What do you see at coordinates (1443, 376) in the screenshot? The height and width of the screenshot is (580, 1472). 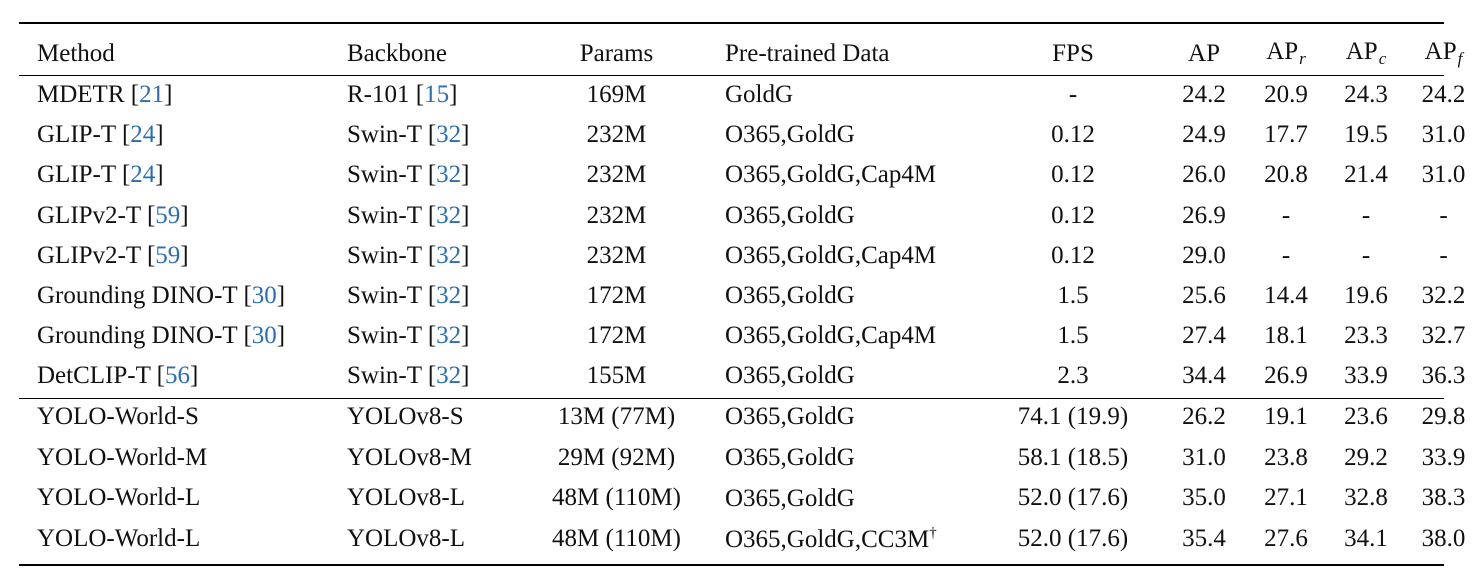 I see `ap-frequent-cell: 36.3` at bounding box center [1443, 376].